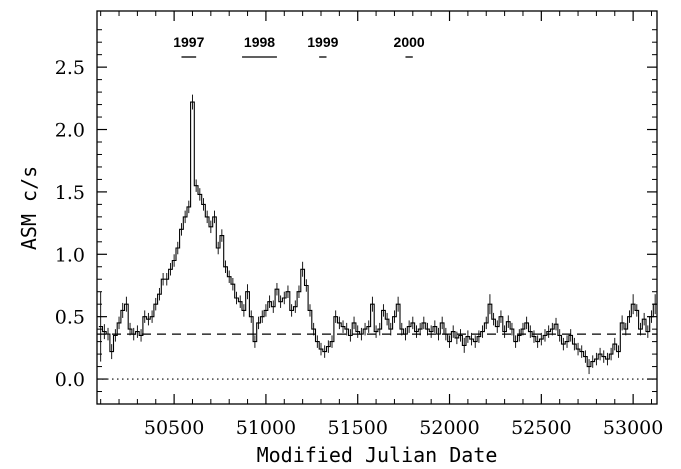 This screenshot has width=681, height=469. I want to click on y-tick-label: 0.0, so click(70, 380).